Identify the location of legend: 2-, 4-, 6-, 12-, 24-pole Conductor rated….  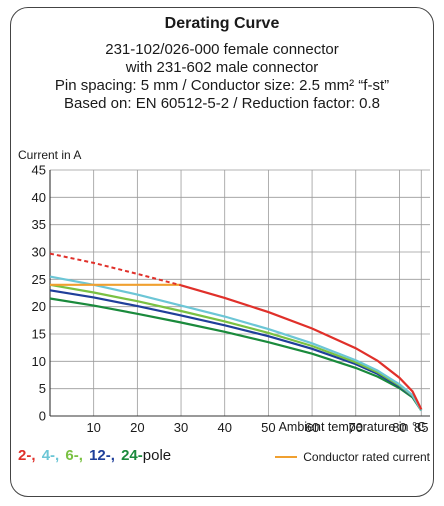
(224, 457).